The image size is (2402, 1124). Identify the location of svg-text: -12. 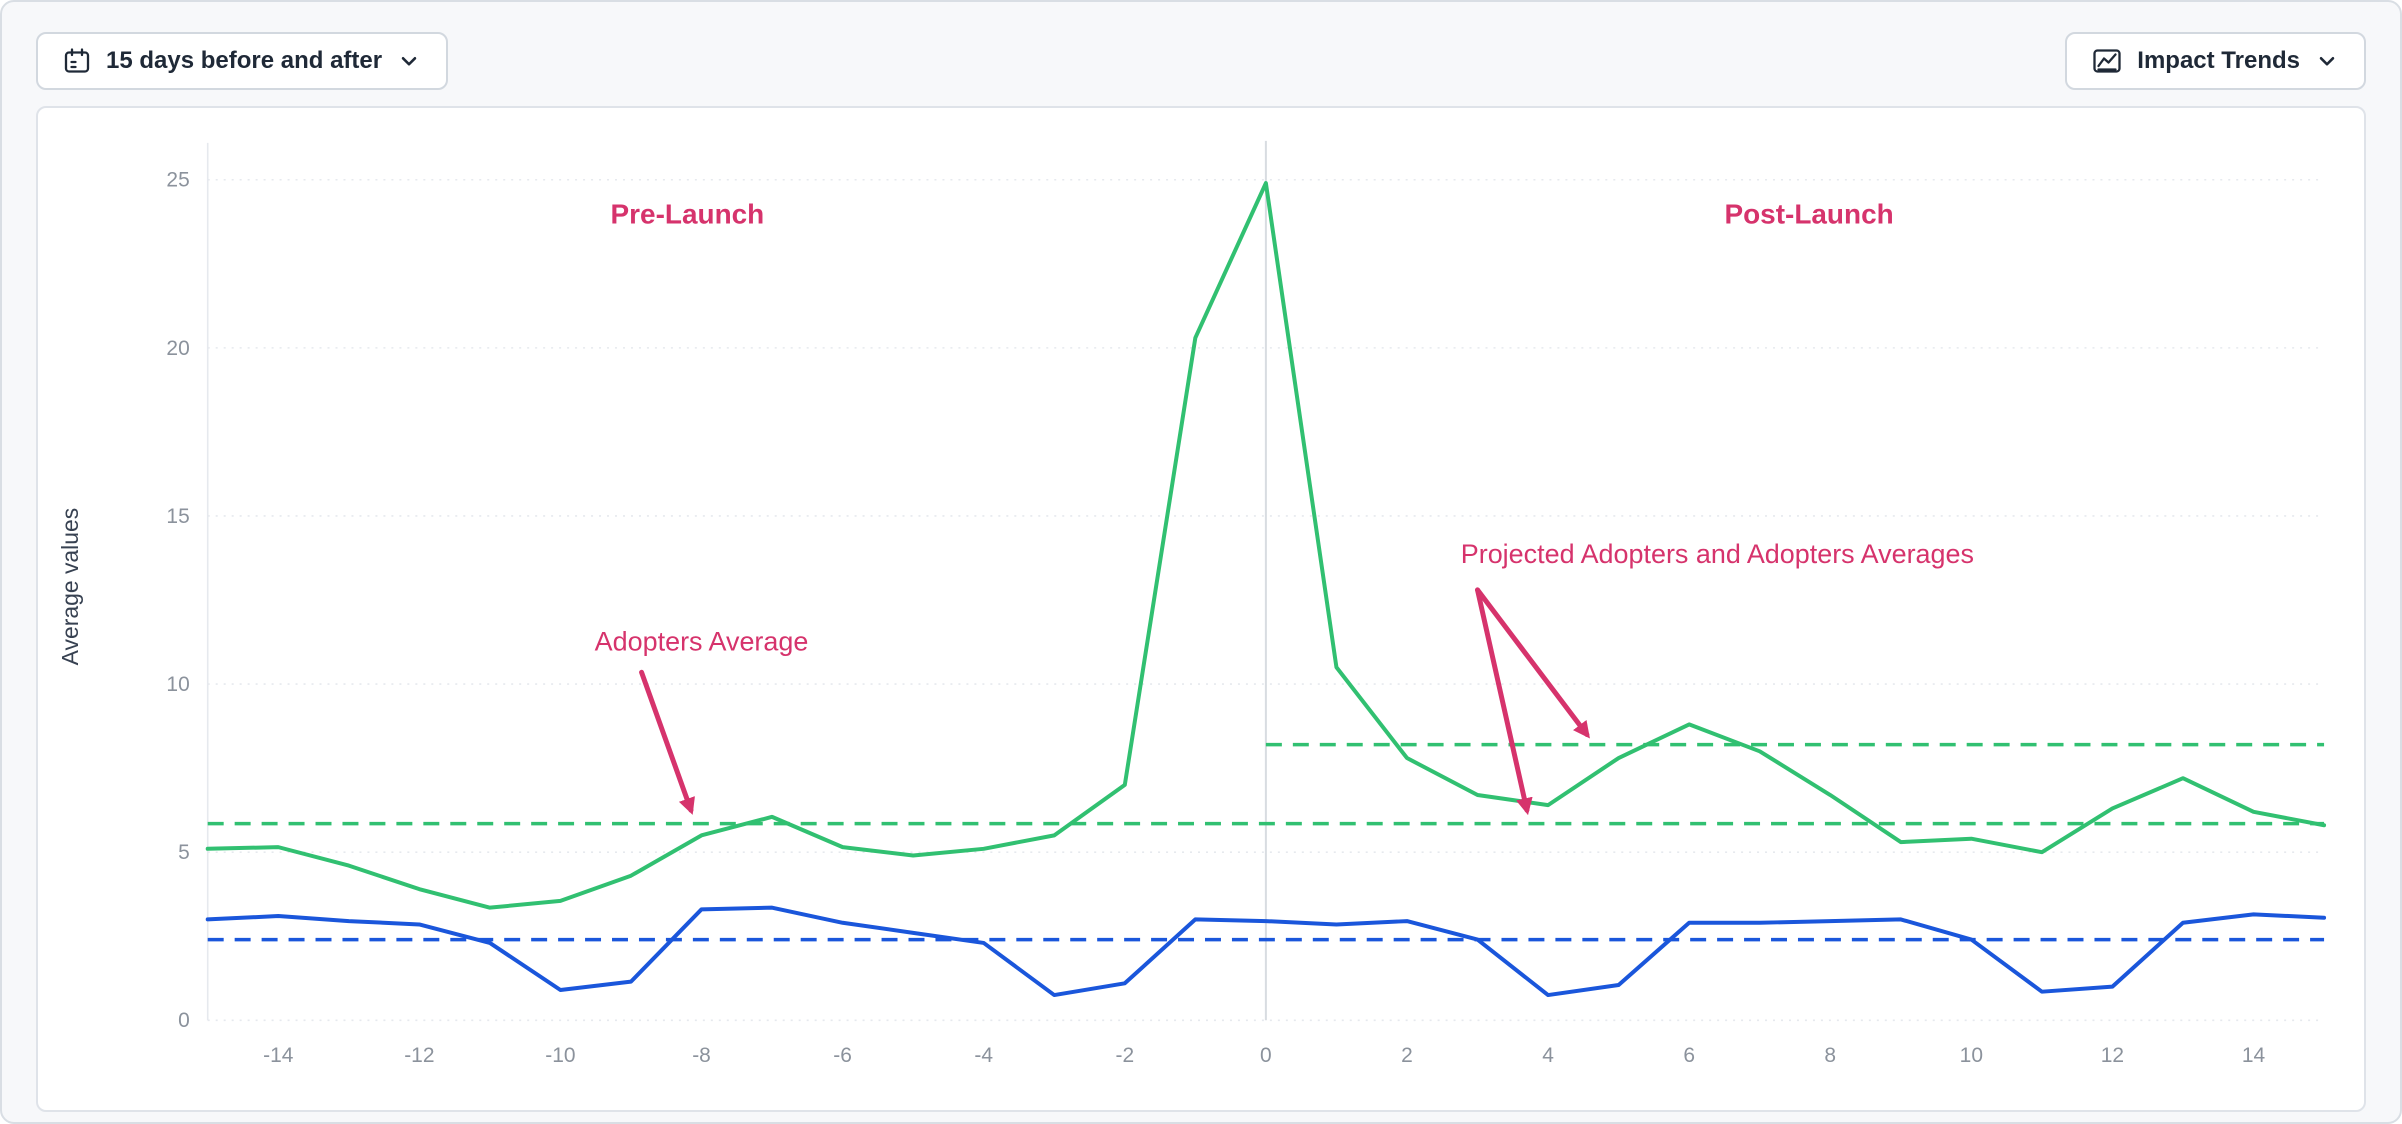
(419, 1055).